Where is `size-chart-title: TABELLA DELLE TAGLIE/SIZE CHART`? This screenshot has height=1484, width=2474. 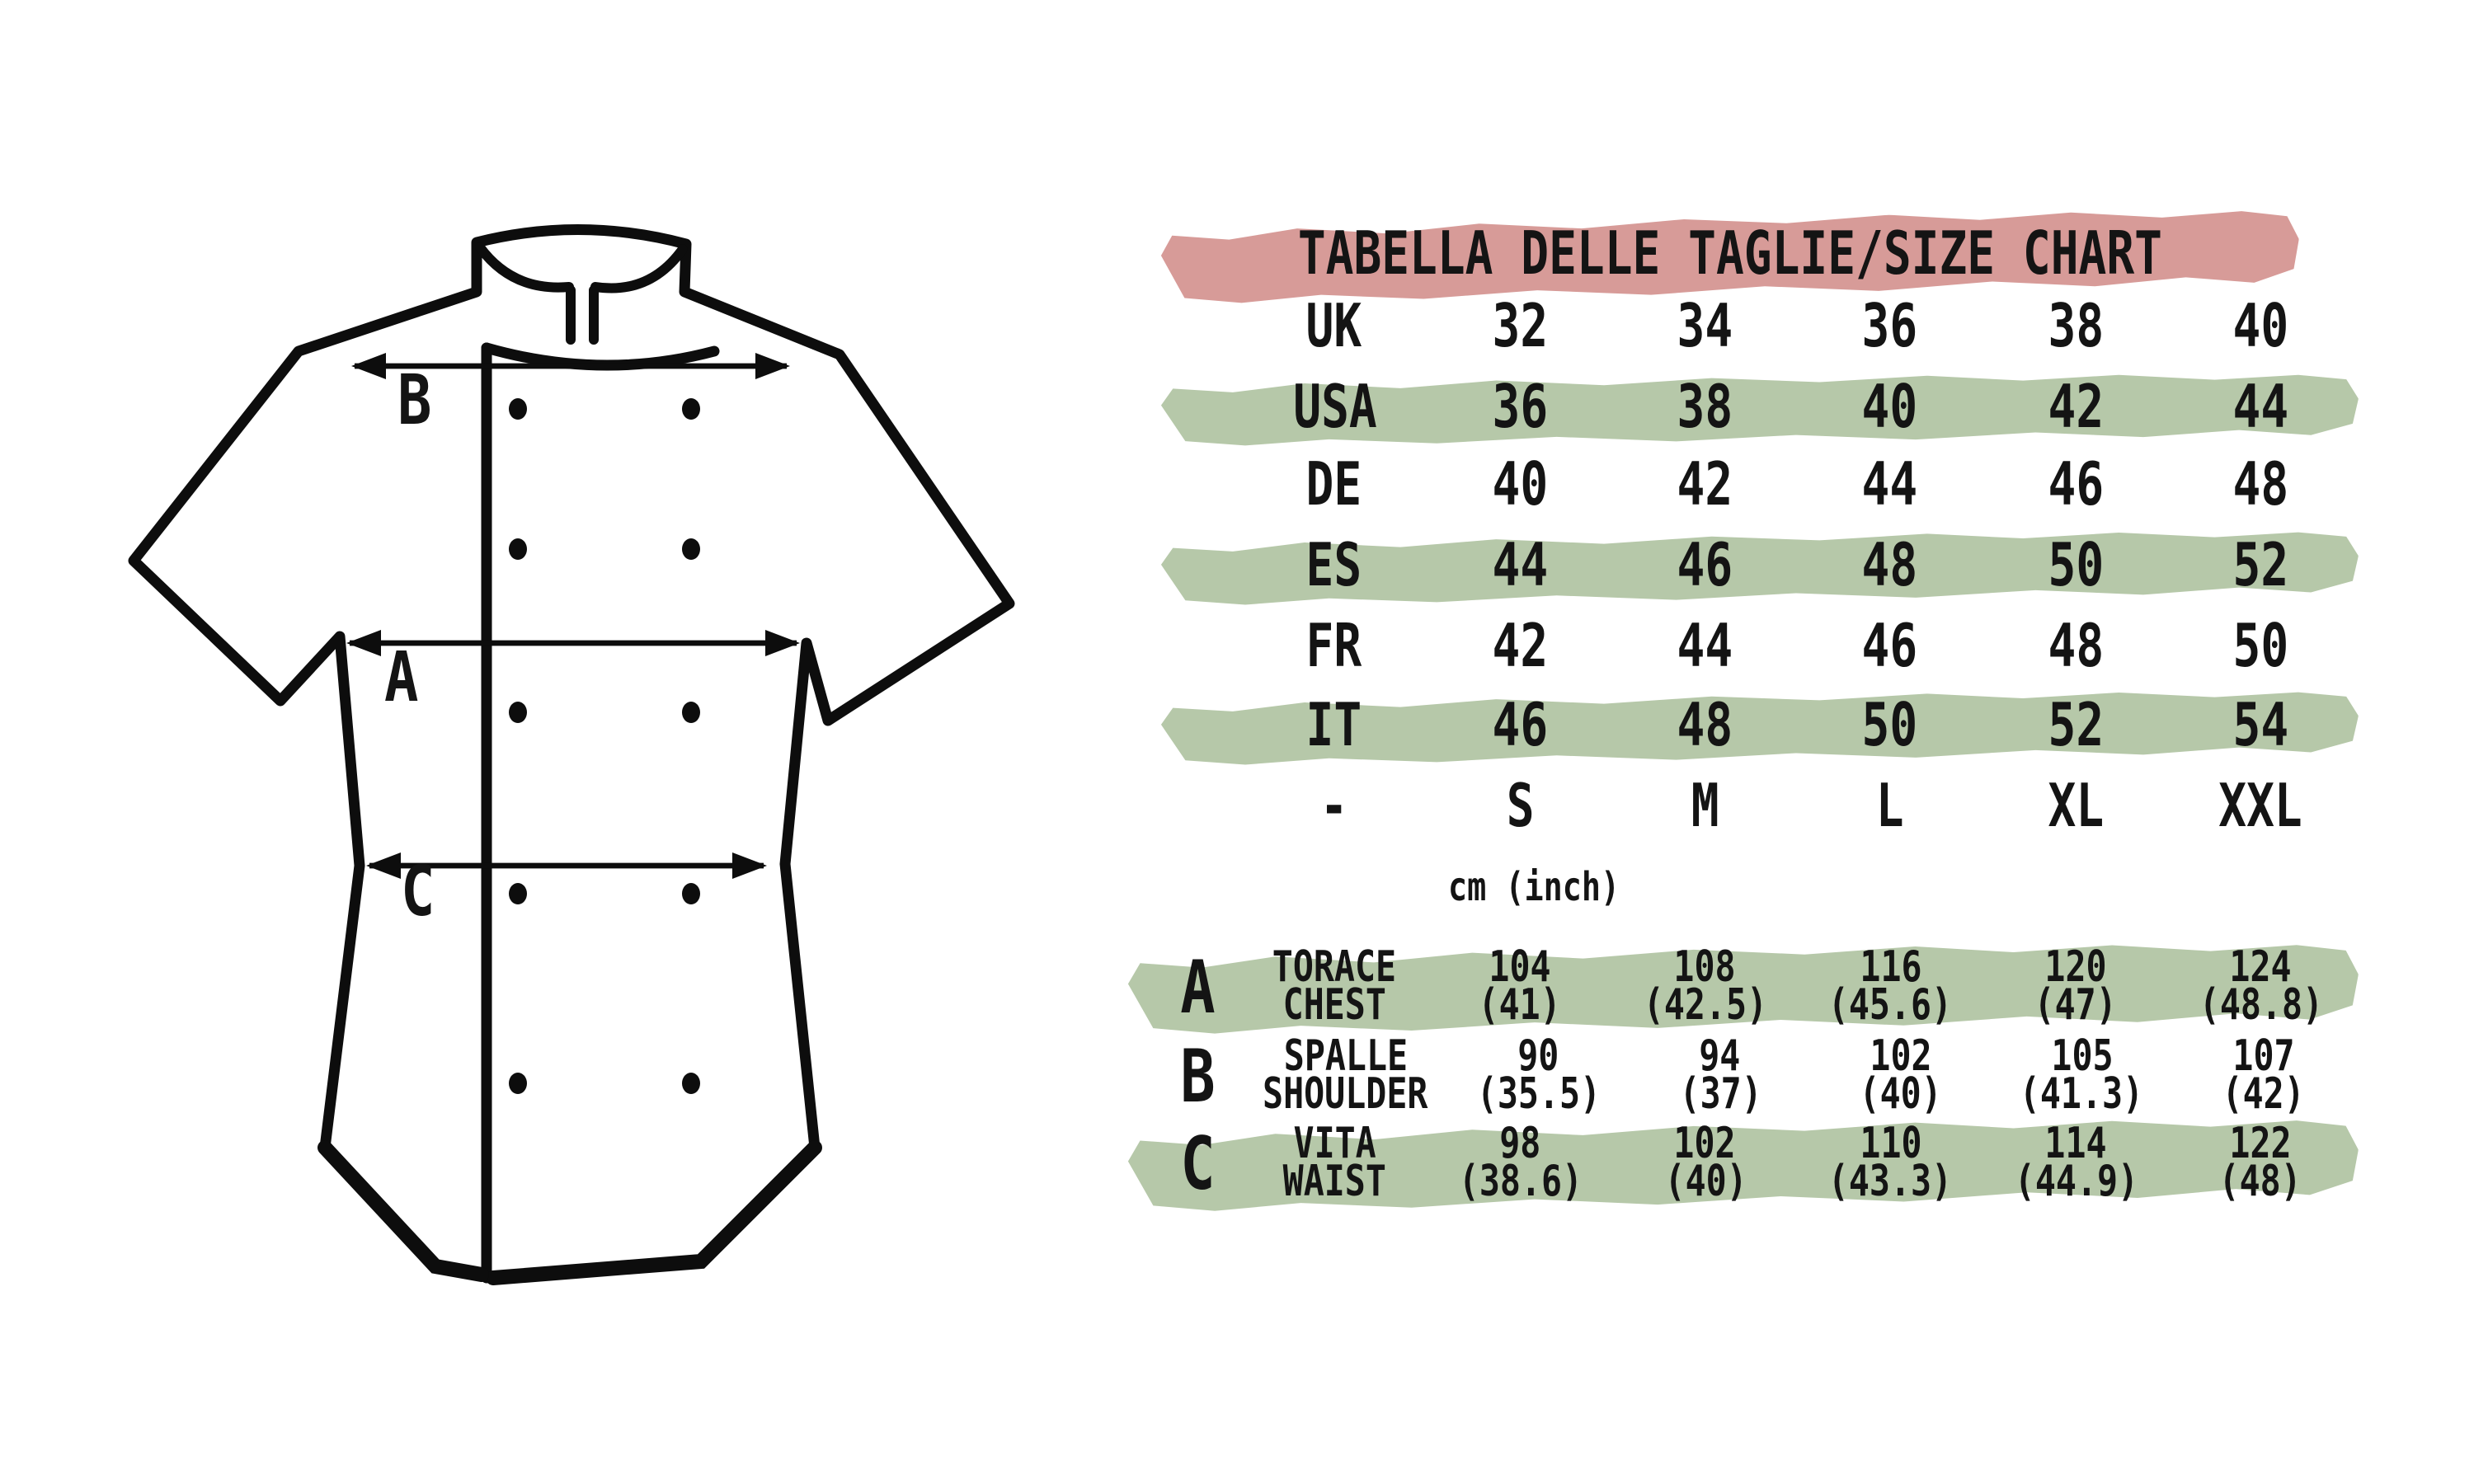
size-chart-title: TABELLA DELLE TAGLIE/SIZE CHART is located at coordinates (1730, 255).